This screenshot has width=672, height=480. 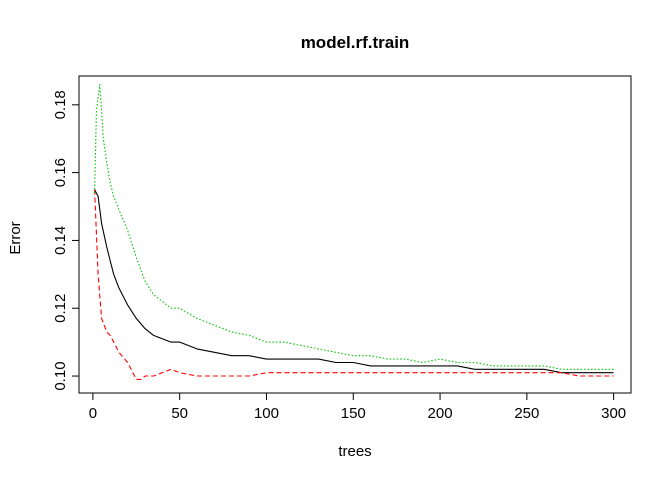 What do you see at coordinates (93, 413) in the screenshot?
I see `x-tick-label: 0` at bounding box center [93, 413].